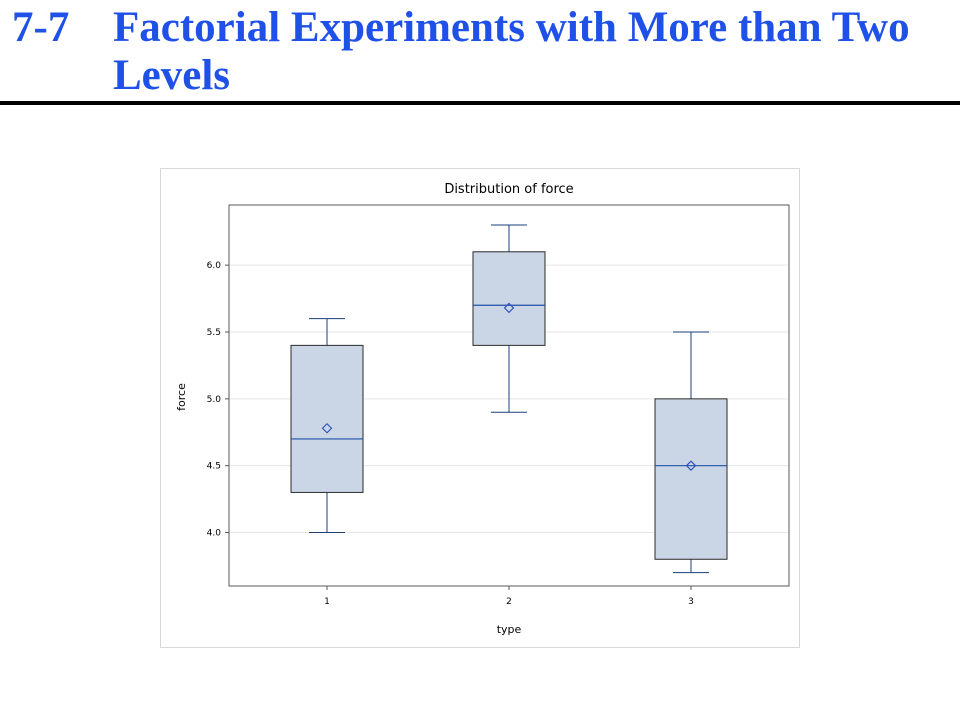  Describe the element at coordinates (327, 602) in the screenshot. I see `x-tick-label: 1` at that location.